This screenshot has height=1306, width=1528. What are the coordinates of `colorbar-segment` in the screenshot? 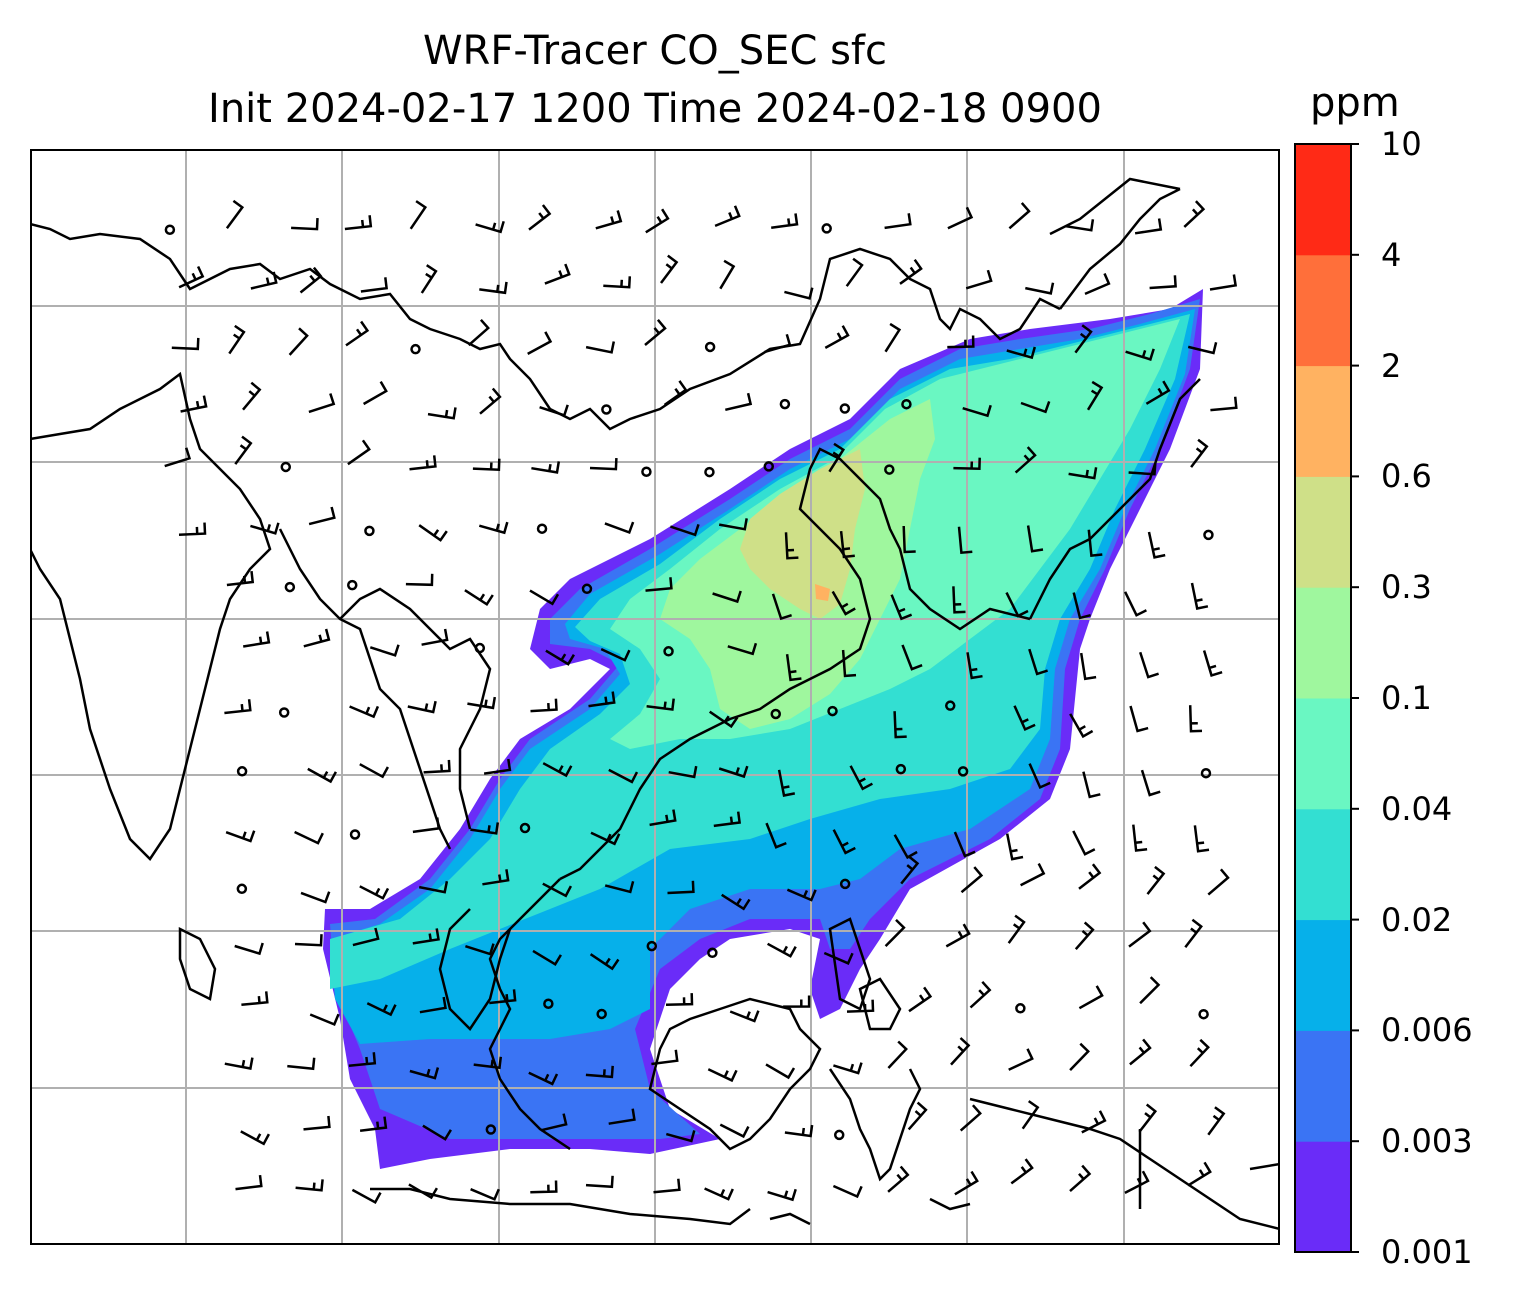 It's located at (1323, 754).